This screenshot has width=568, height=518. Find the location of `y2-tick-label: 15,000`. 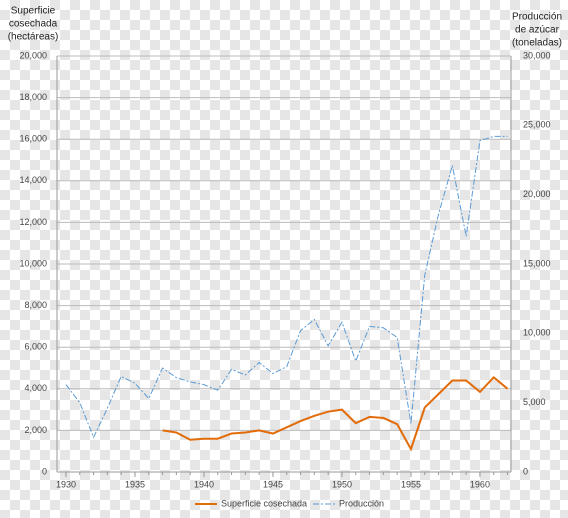

y2-tick-label: 15,000 is located at coordinates (537, 263).